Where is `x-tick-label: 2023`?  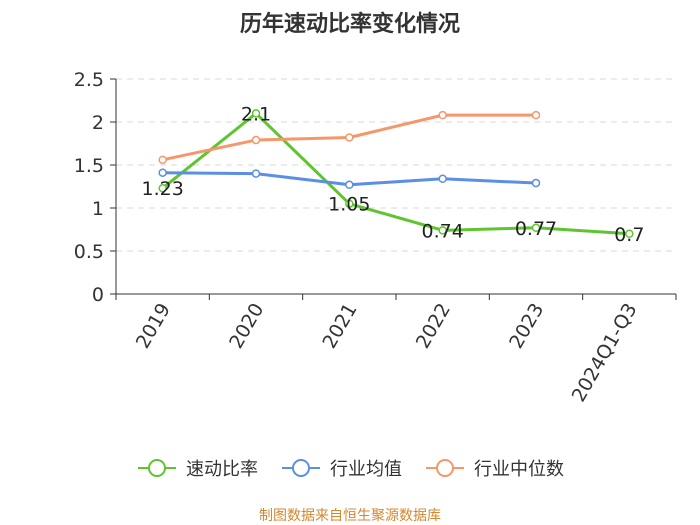 x-tick-label: 2023 is located at coordinates (526, 326).